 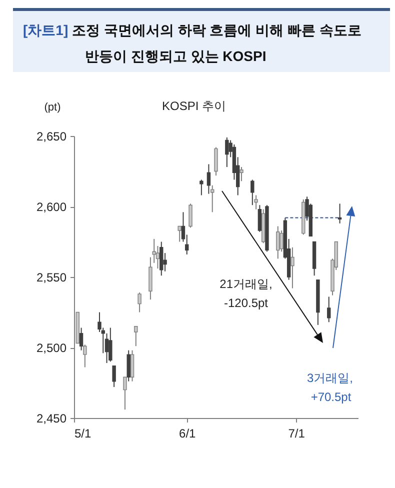 What do you see at coordinates (297, 433) in the screenshot?
I see `x-tick-label: 7/1` at bounding box center [297, 433].